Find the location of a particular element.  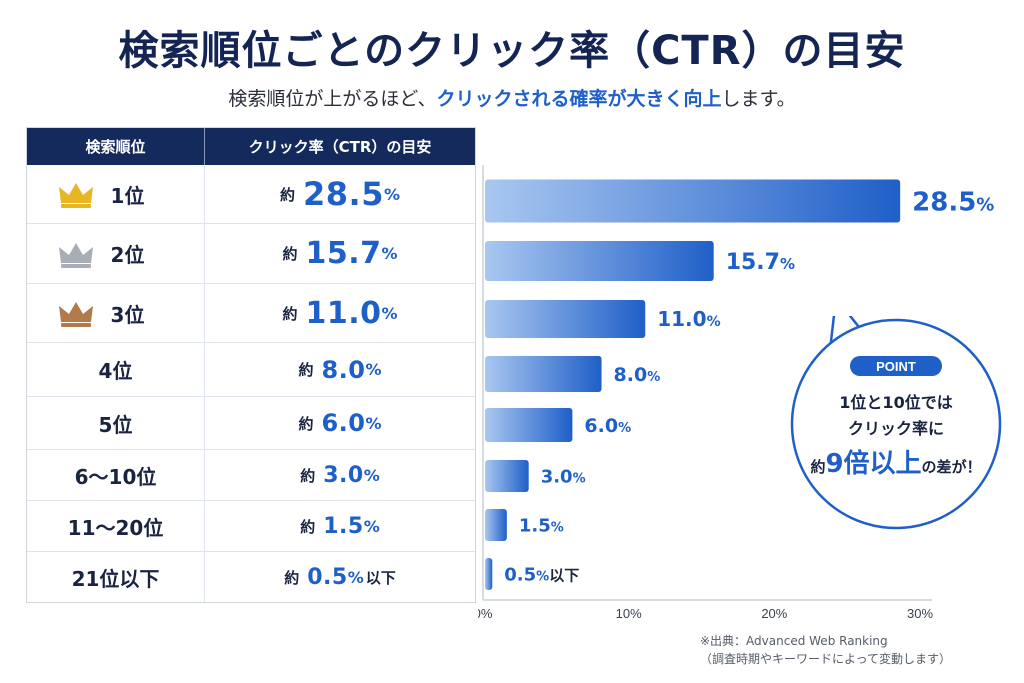

page-title: 検索順位ごとのクリック率（CTR）の目安 is located at coordinates (512, 51).